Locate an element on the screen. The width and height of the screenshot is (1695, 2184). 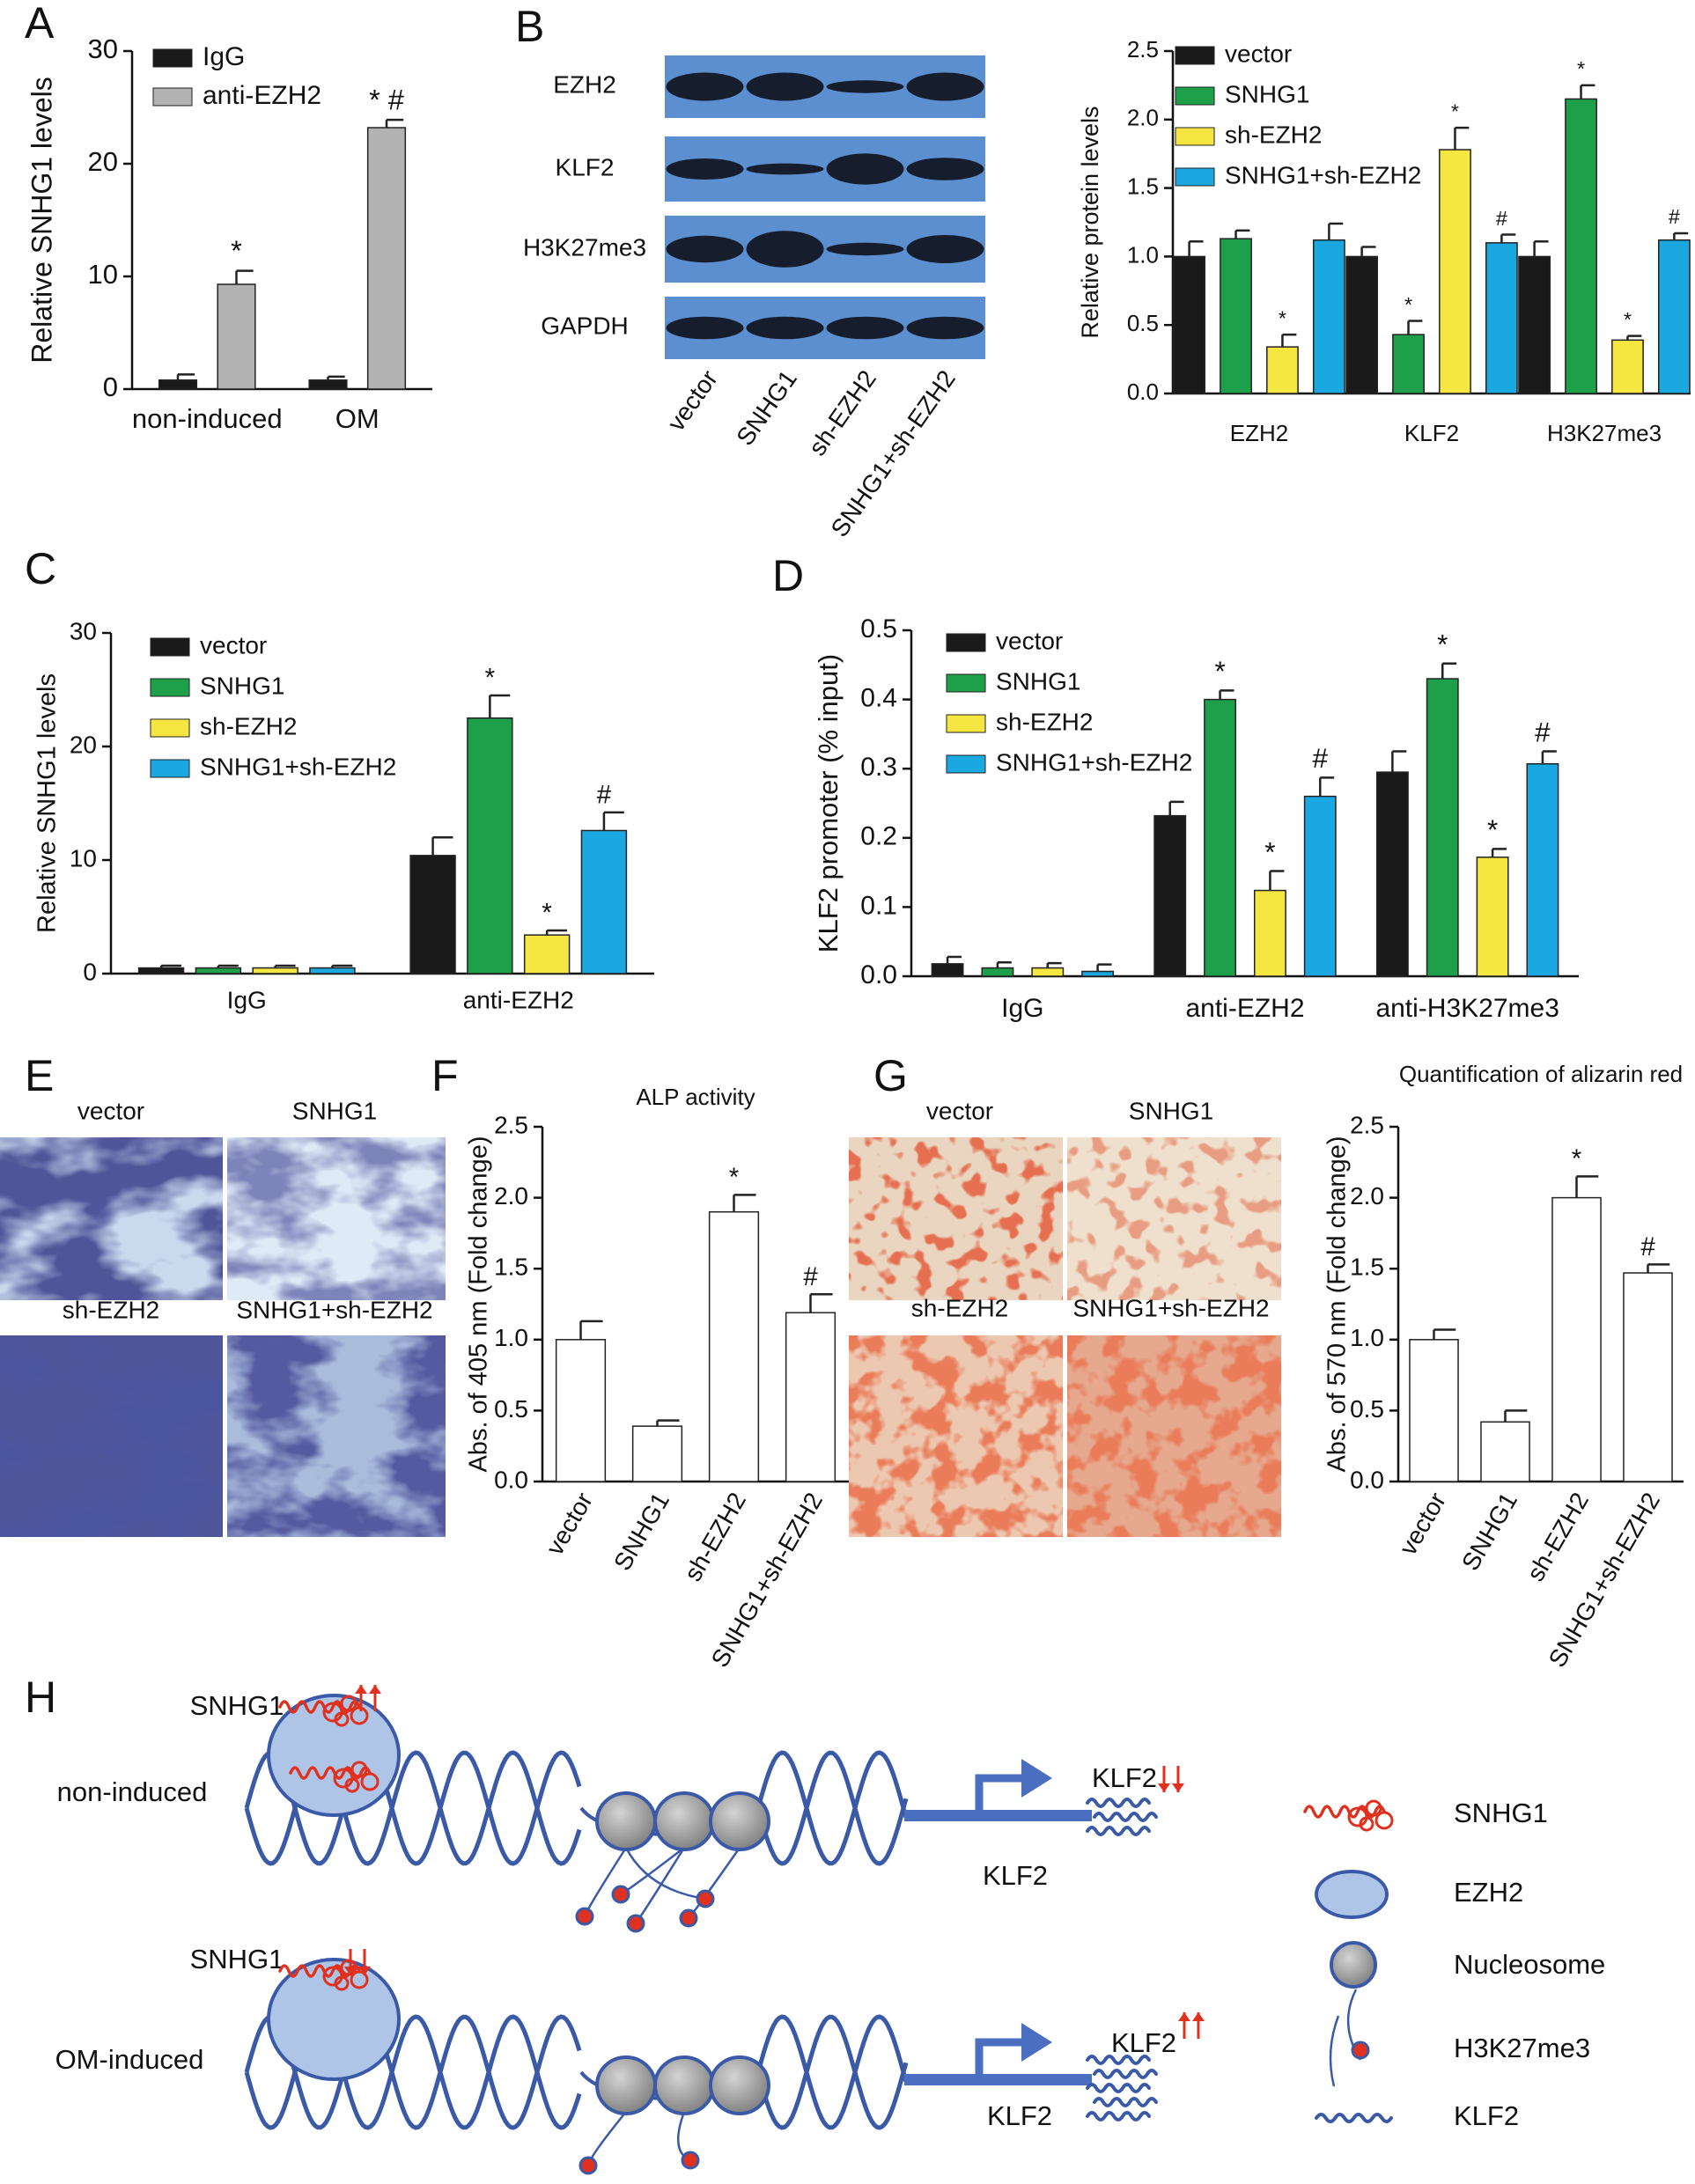
y-tick-label: 0.4 is located at coordinates (878, 698).